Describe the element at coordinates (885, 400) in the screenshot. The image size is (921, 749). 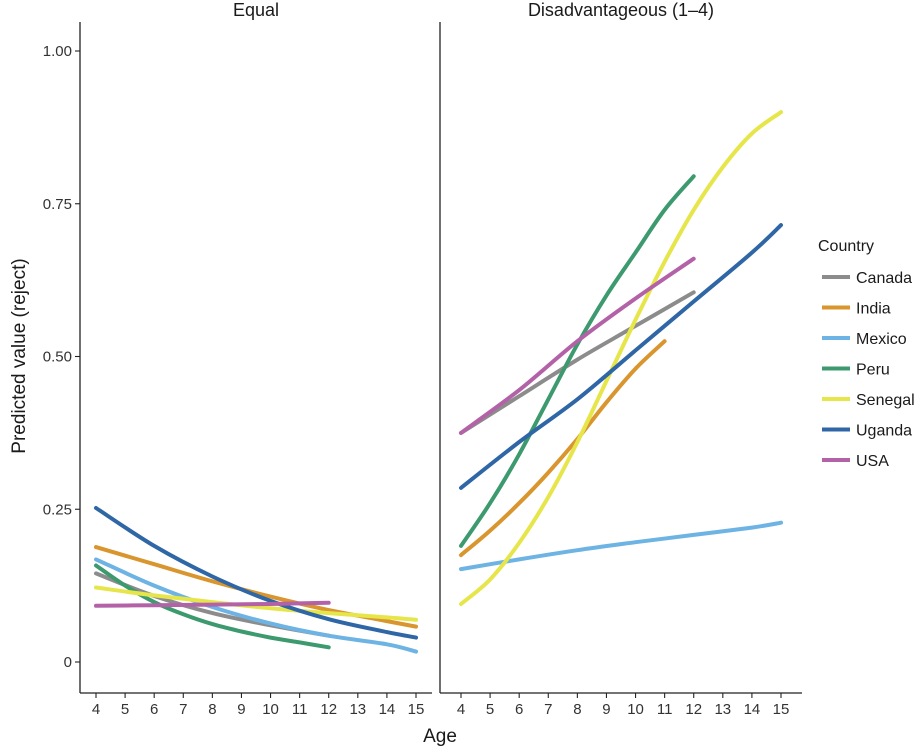
I see `legend-label-senegal: Senegal` at that location.